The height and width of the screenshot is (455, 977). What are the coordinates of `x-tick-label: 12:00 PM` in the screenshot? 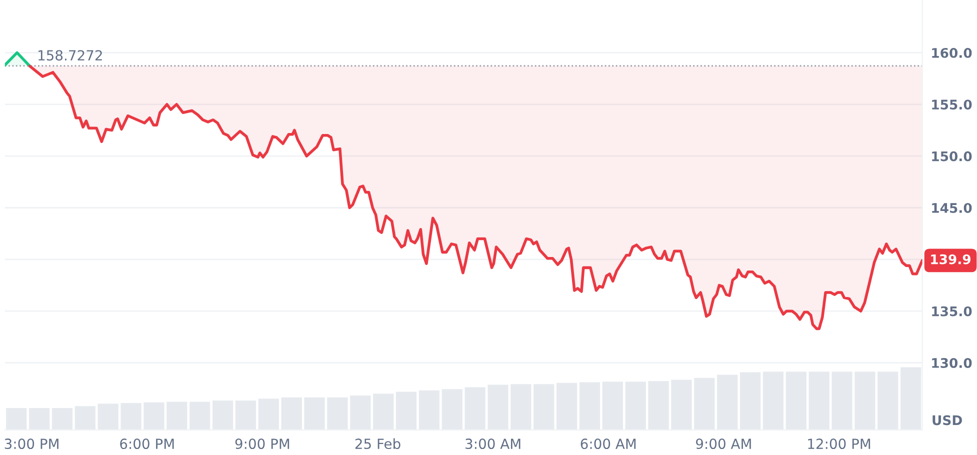 It's located at (839, 444).